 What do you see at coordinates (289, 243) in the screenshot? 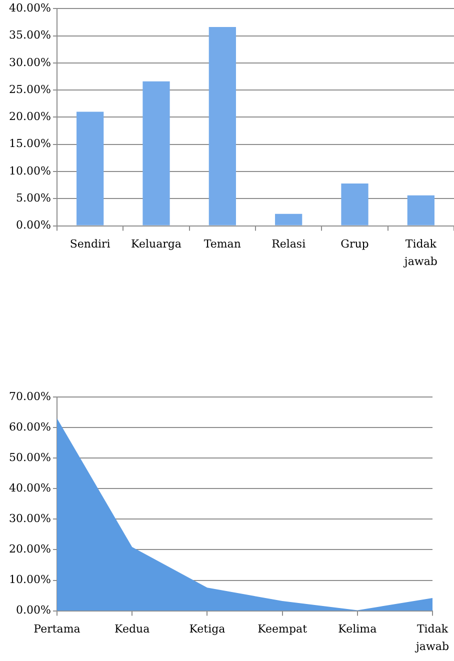
I see `x-tick-label: Relasi` at bounding box center [289, 243].